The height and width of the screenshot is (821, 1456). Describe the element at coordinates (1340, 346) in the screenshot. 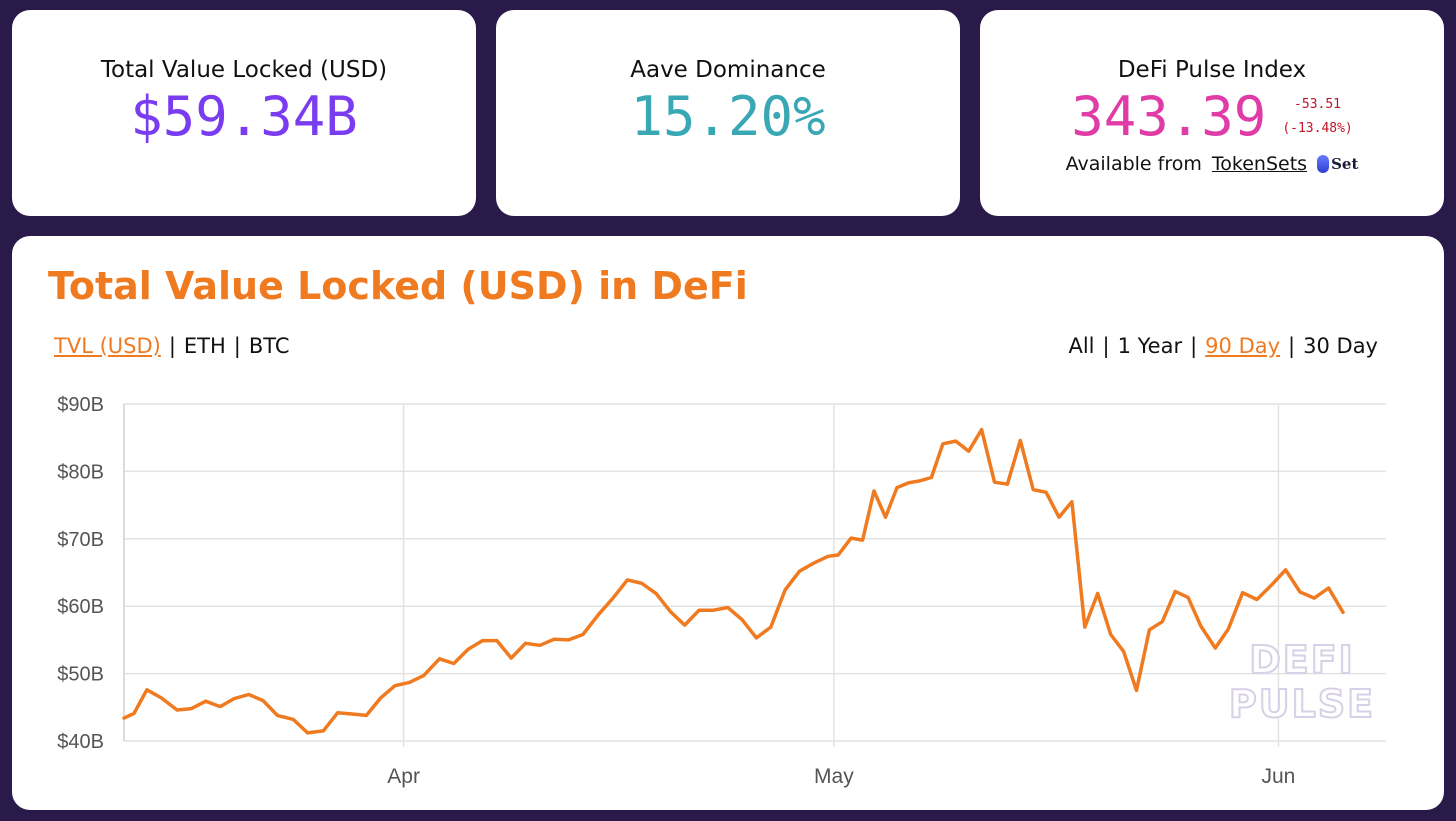

I see `range-30-day: 30 Day` at that location.